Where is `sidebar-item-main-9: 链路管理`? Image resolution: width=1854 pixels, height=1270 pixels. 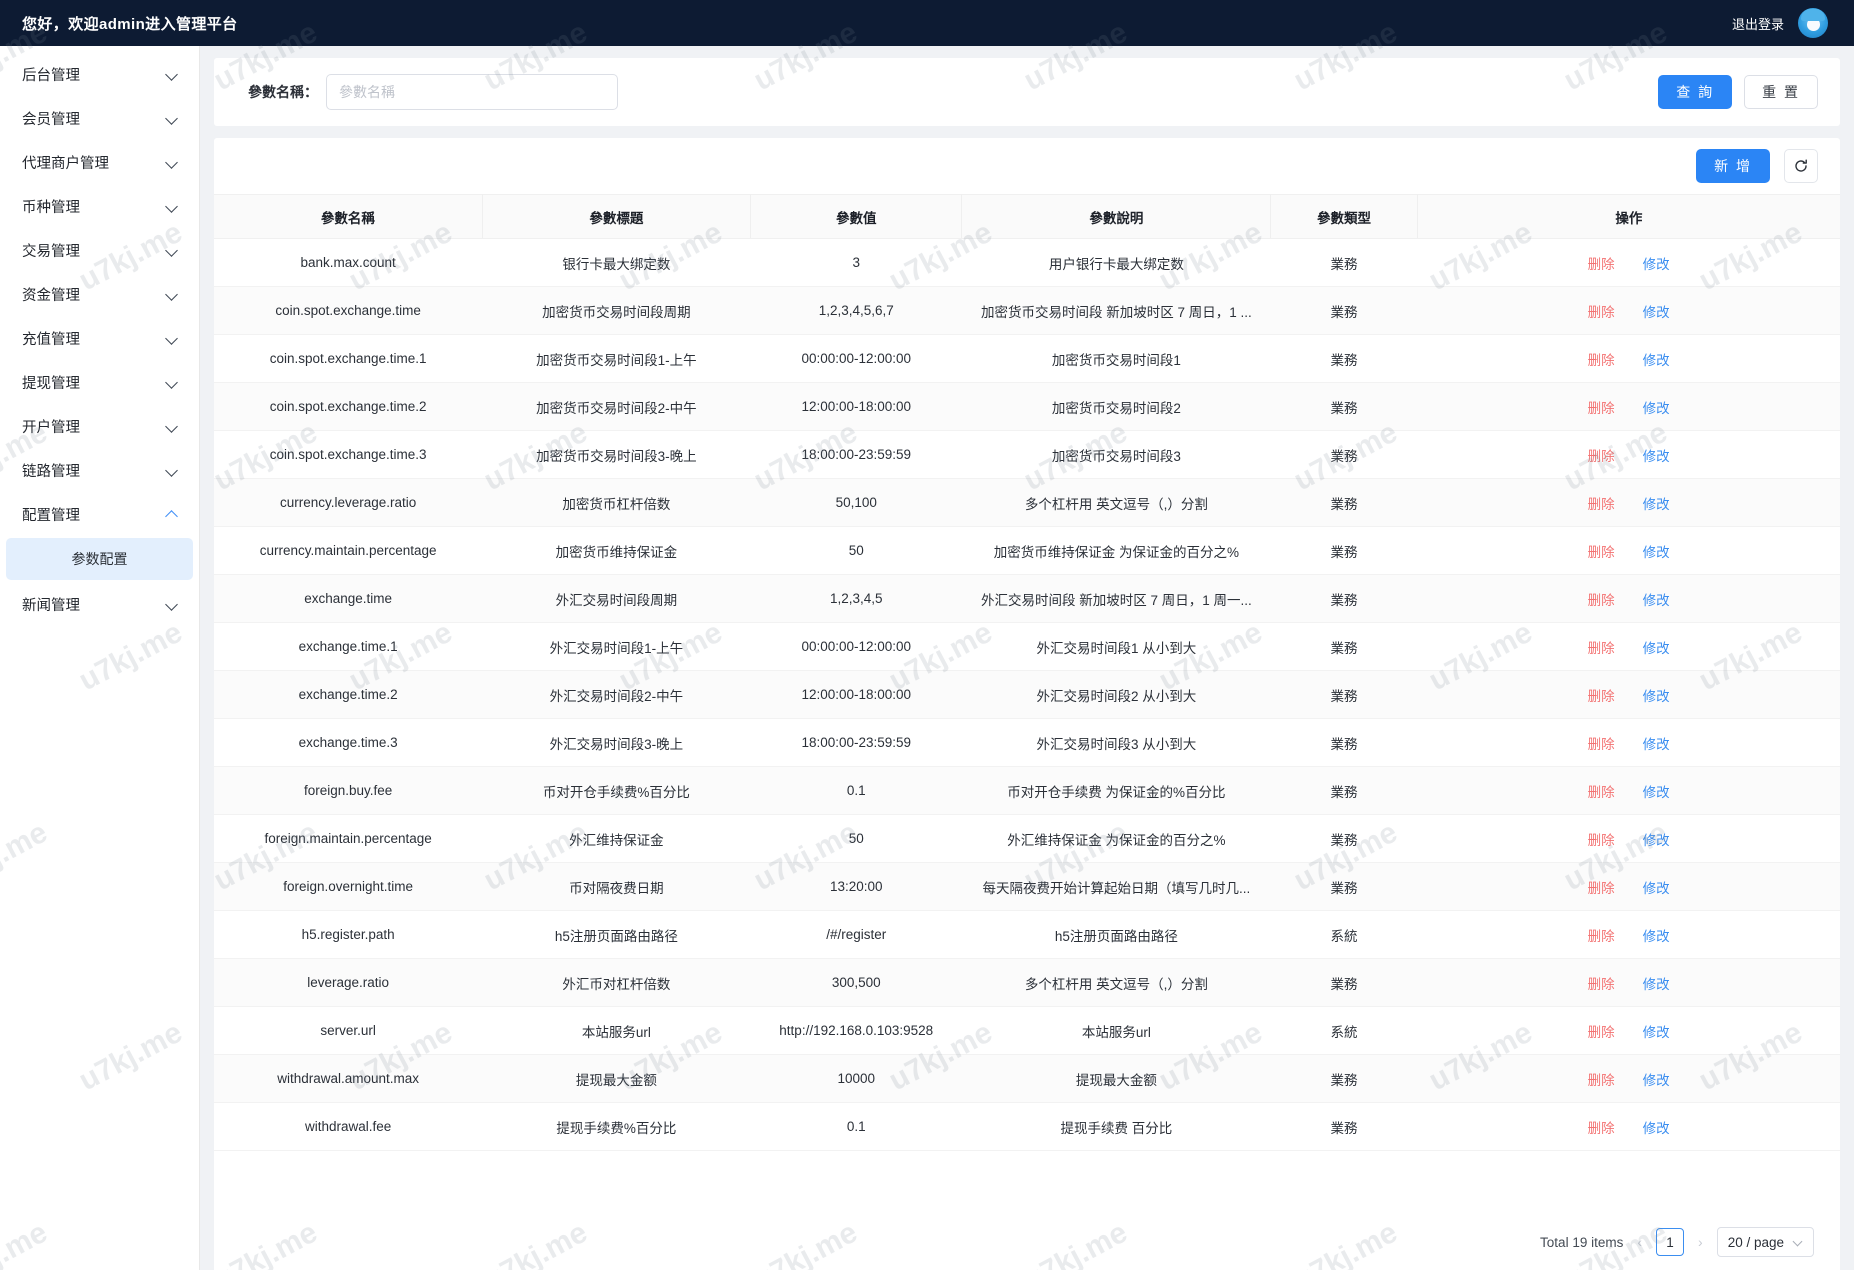
sidebar-item-main-9: 链路管理 is located at coordinates (99, 470).